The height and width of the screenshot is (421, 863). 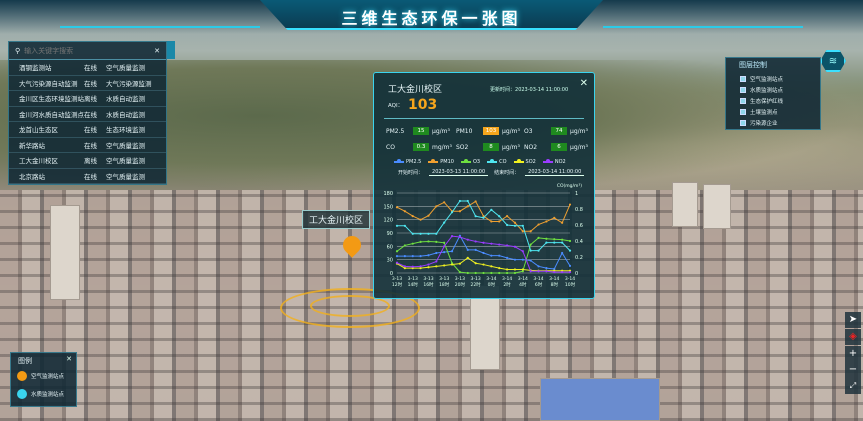 I want to click on layer-toggle: 空气监测站点, so click(x=761, y=79).